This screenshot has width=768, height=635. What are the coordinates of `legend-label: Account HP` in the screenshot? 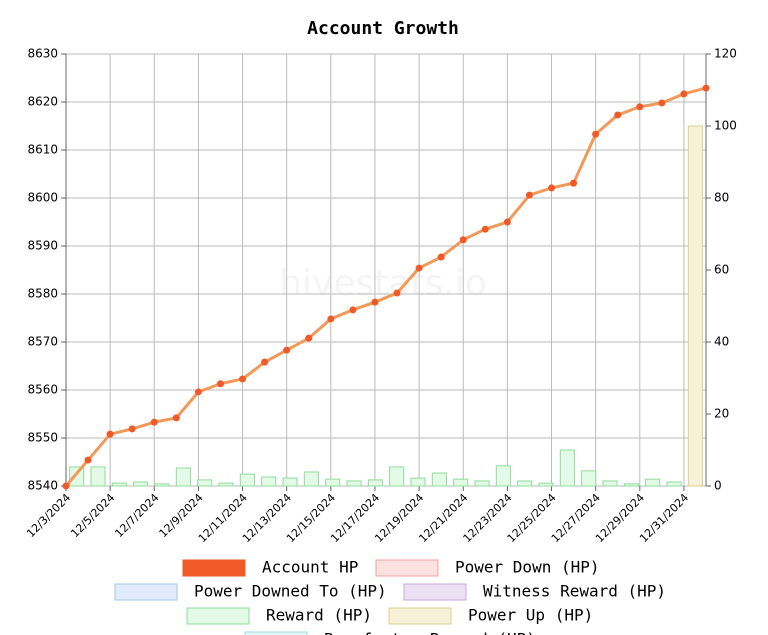 It's located at (310, 567).